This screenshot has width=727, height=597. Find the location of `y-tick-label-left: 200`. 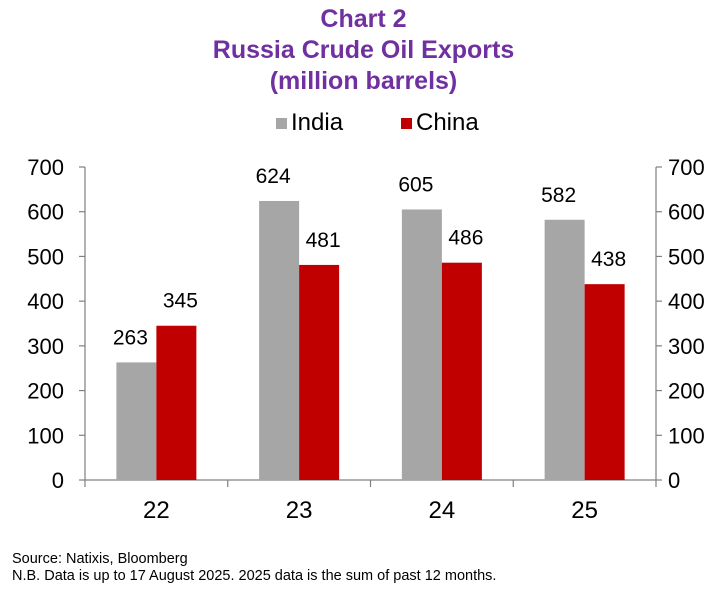

y-tick-label-left: 200 is located at coordinates (45, 391).